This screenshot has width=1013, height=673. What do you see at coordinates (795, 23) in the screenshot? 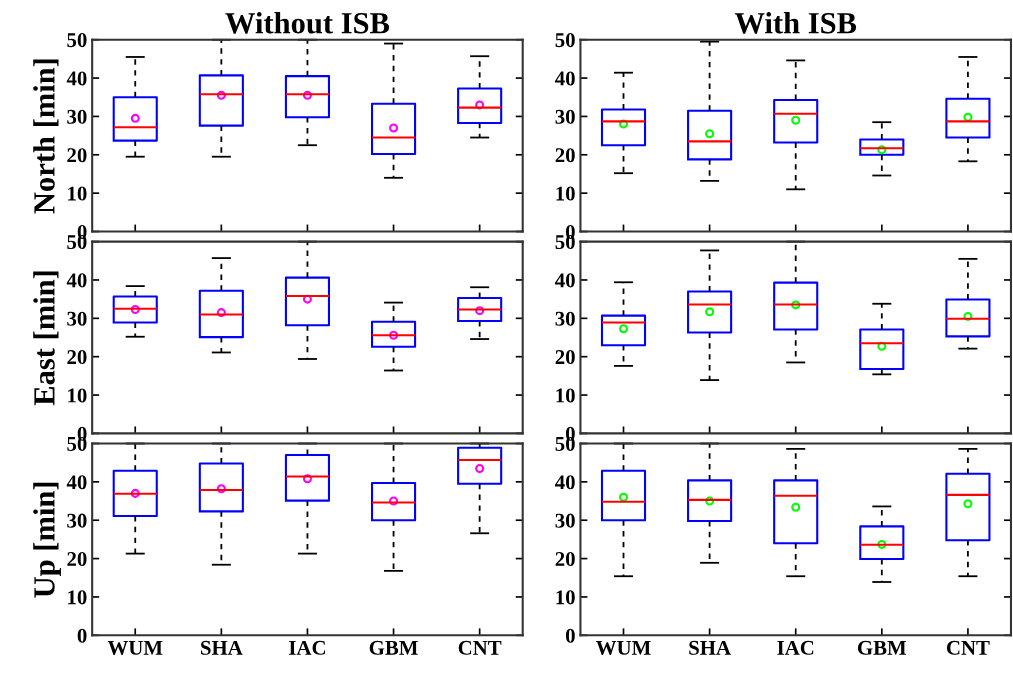
I see `chart-title: With ISB` at bounding box center [795, 23].